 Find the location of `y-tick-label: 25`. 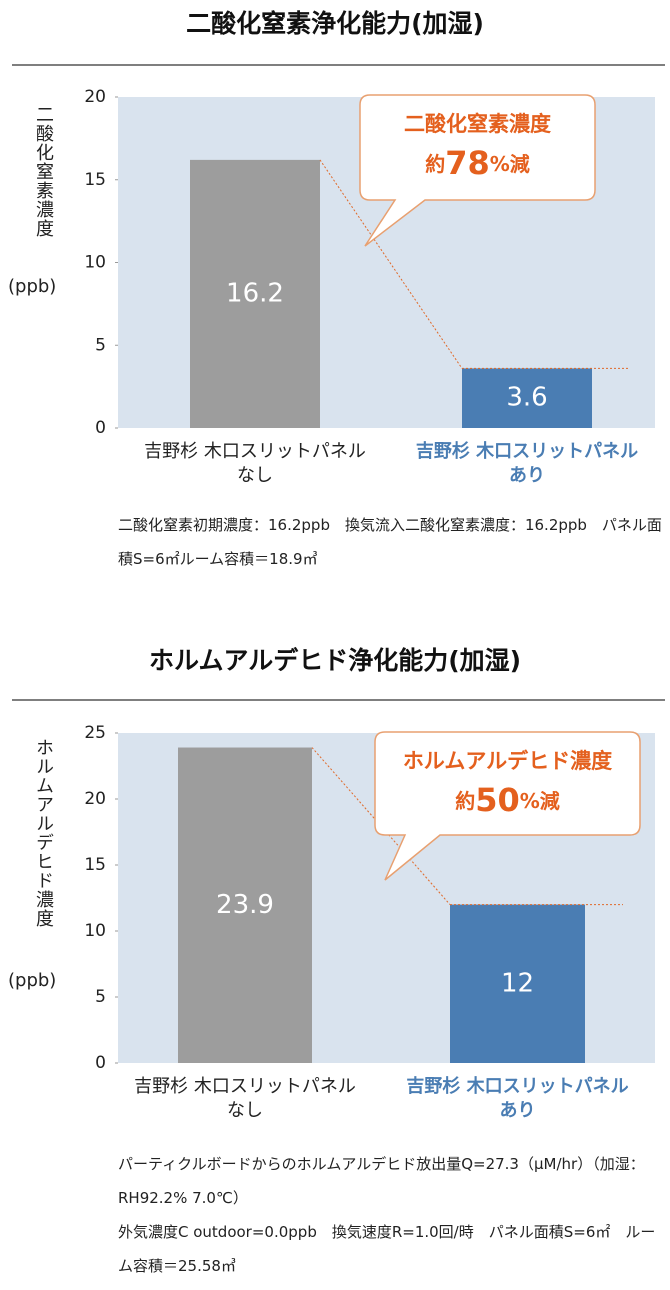

y-tick-label: 25 is located at coordinates (95, 733).